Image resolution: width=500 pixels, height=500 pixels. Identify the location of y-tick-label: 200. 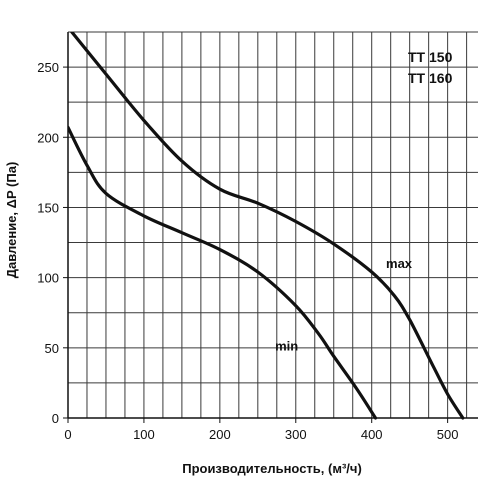
(48, 137).